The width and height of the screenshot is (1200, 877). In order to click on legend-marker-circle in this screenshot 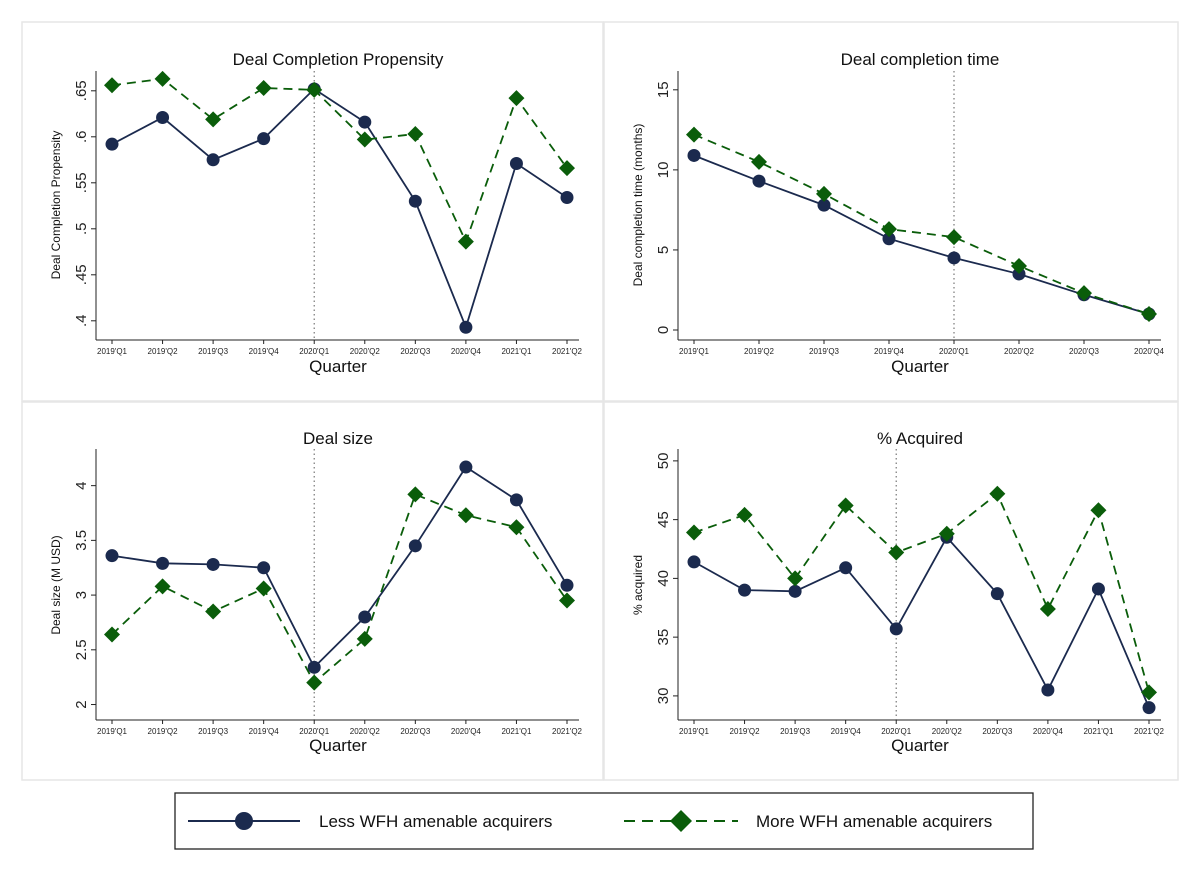, I will do `click(244, 821)`.